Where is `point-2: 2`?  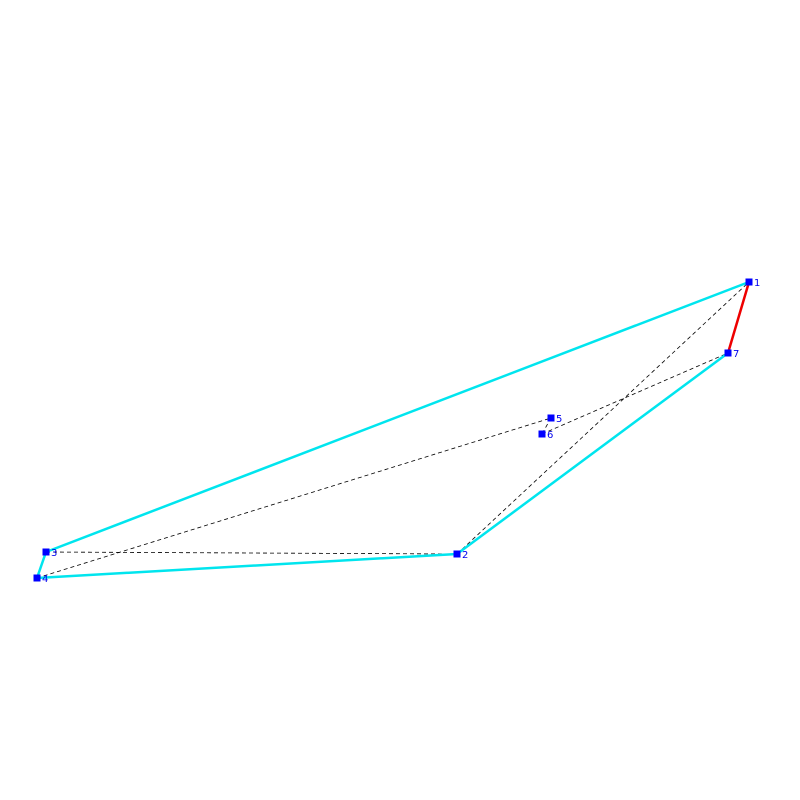
point-2: 2 is located at coordinates (460, 555).